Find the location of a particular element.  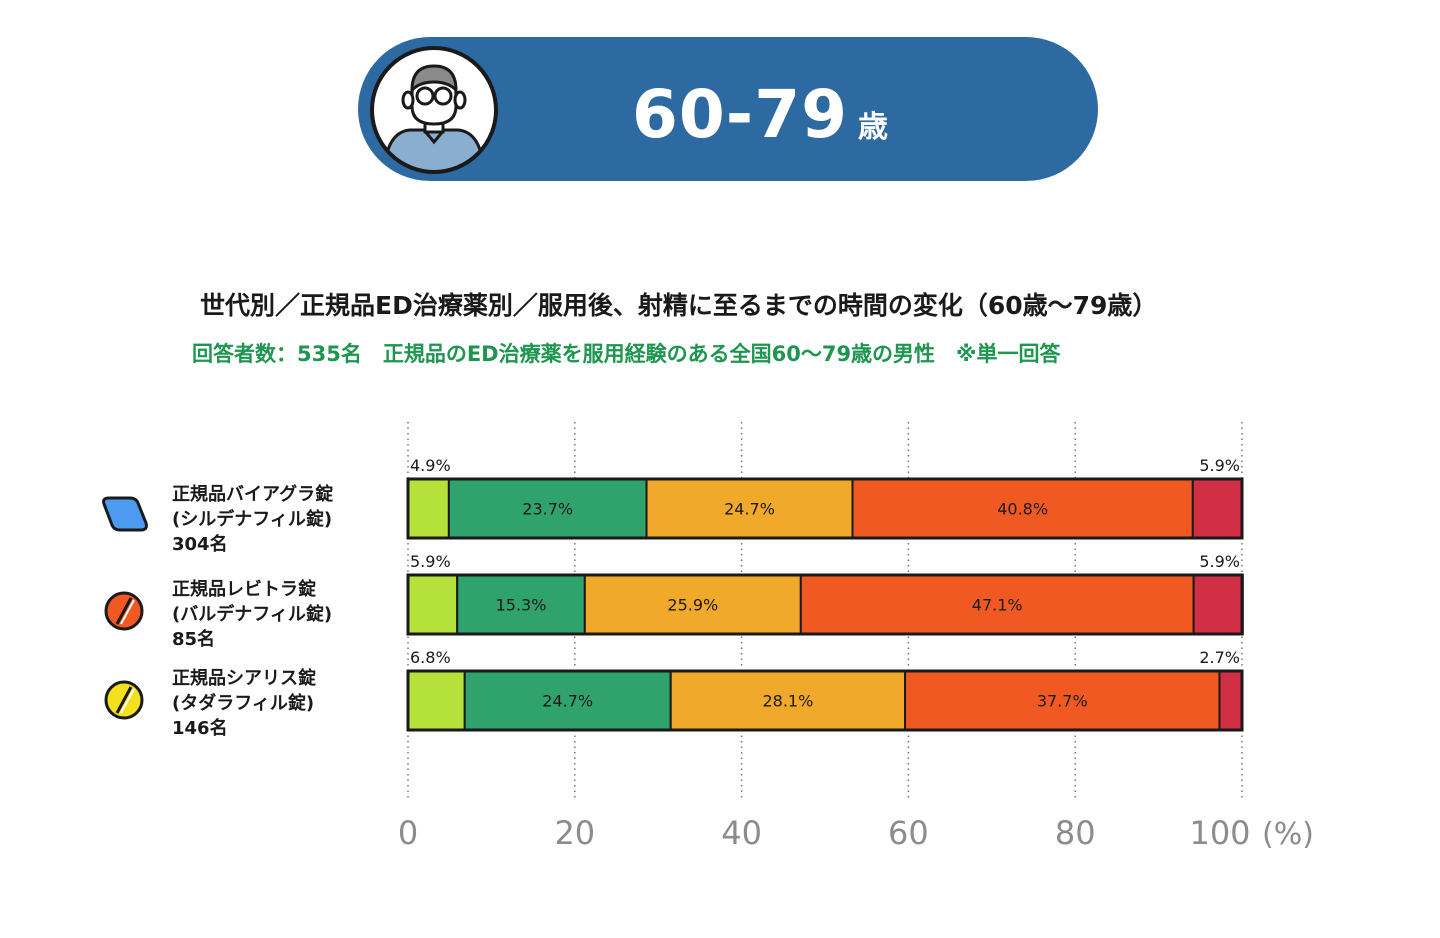

orange-round-pill-icon is located at coordinates (124, 611).